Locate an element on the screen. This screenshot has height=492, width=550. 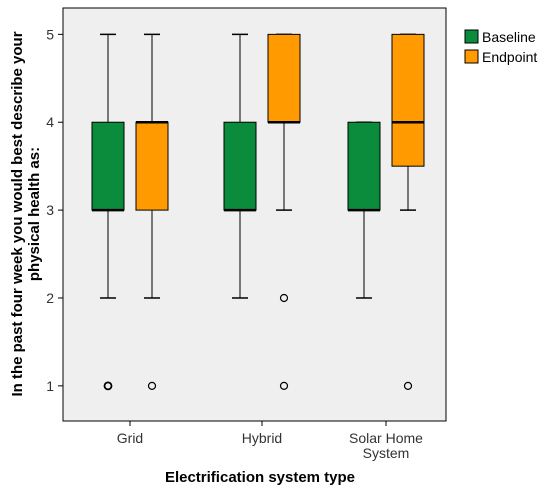
x-tick-label: Solar Home is located at coordinates (386, 438).